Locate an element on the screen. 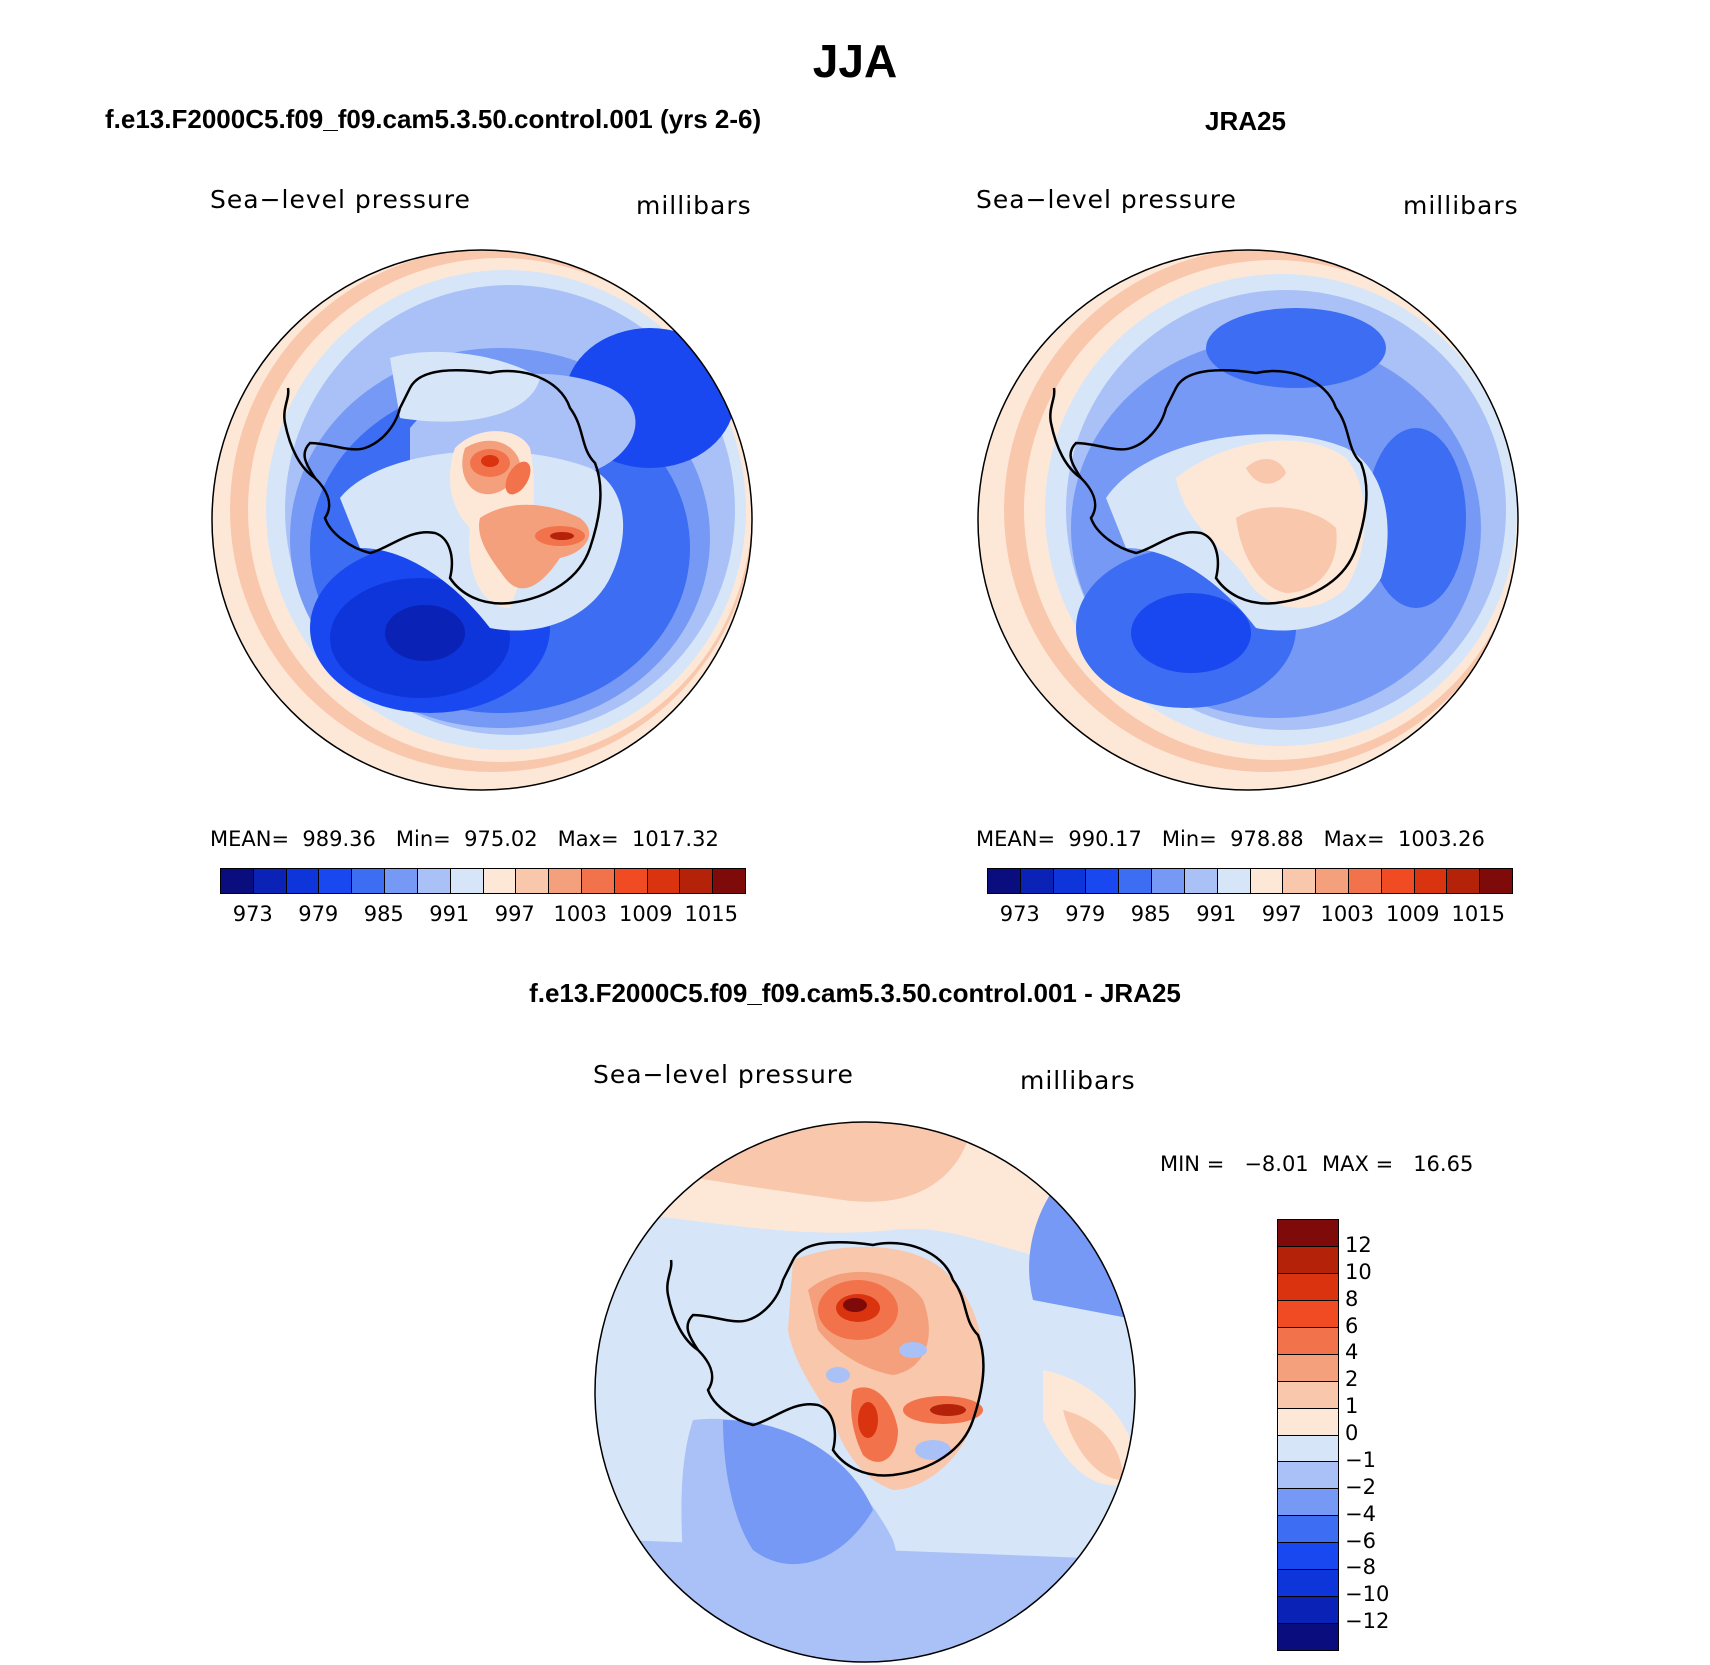  obs-colorbar is located at coordinates (1250, 881).